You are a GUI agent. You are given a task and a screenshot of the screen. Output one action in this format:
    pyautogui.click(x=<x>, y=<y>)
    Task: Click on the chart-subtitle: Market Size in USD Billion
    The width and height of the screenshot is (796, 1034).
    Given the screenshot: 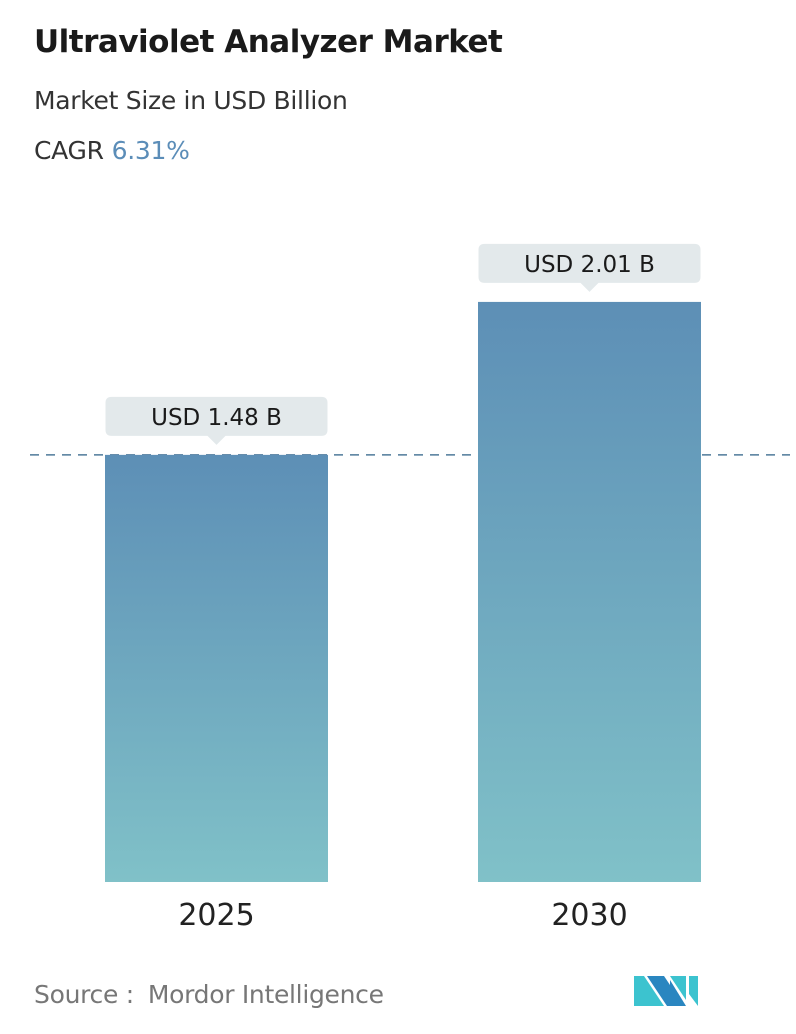 What is the action you would take?
    pyautogui.click(x=191, y=100)
    